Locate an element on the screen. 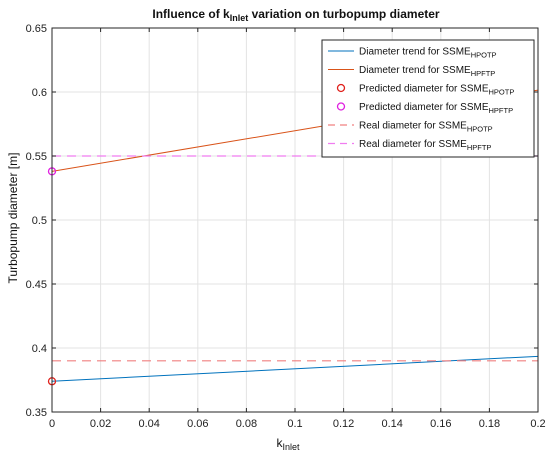  x-tick-label: 0.18 is located at coordinates (489, 424).